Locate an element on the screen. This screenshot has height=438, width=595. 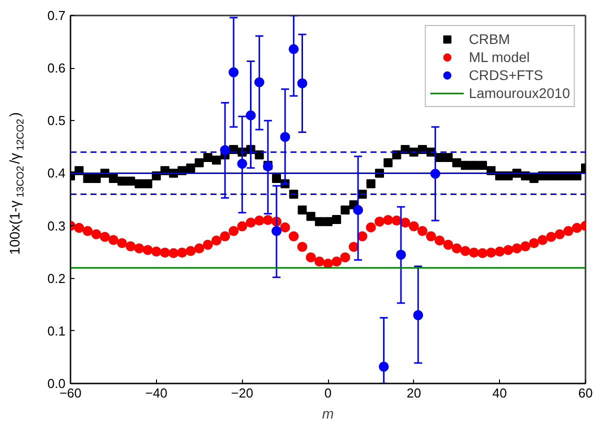
legend-label: CRDS+FTS is located at coordinates (506, 75).